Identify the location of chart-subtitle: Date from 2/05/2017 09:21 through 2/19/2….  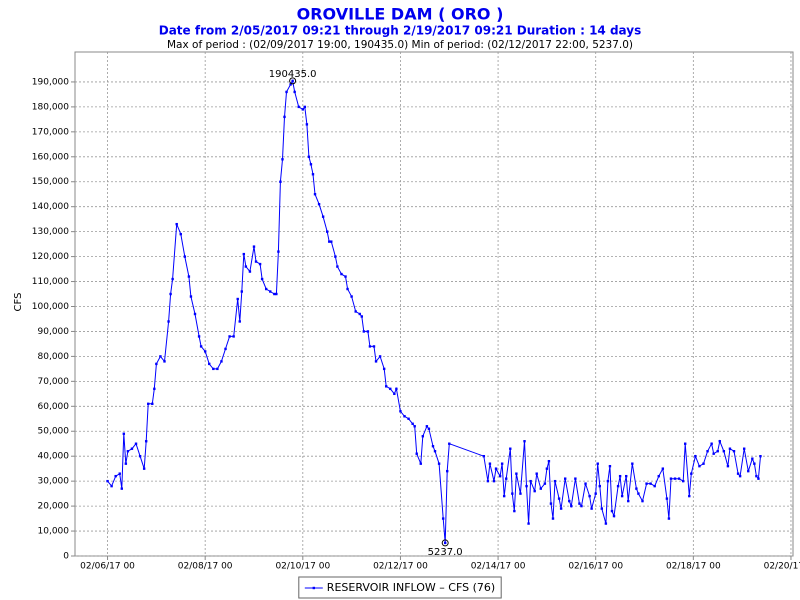
(400, 31).